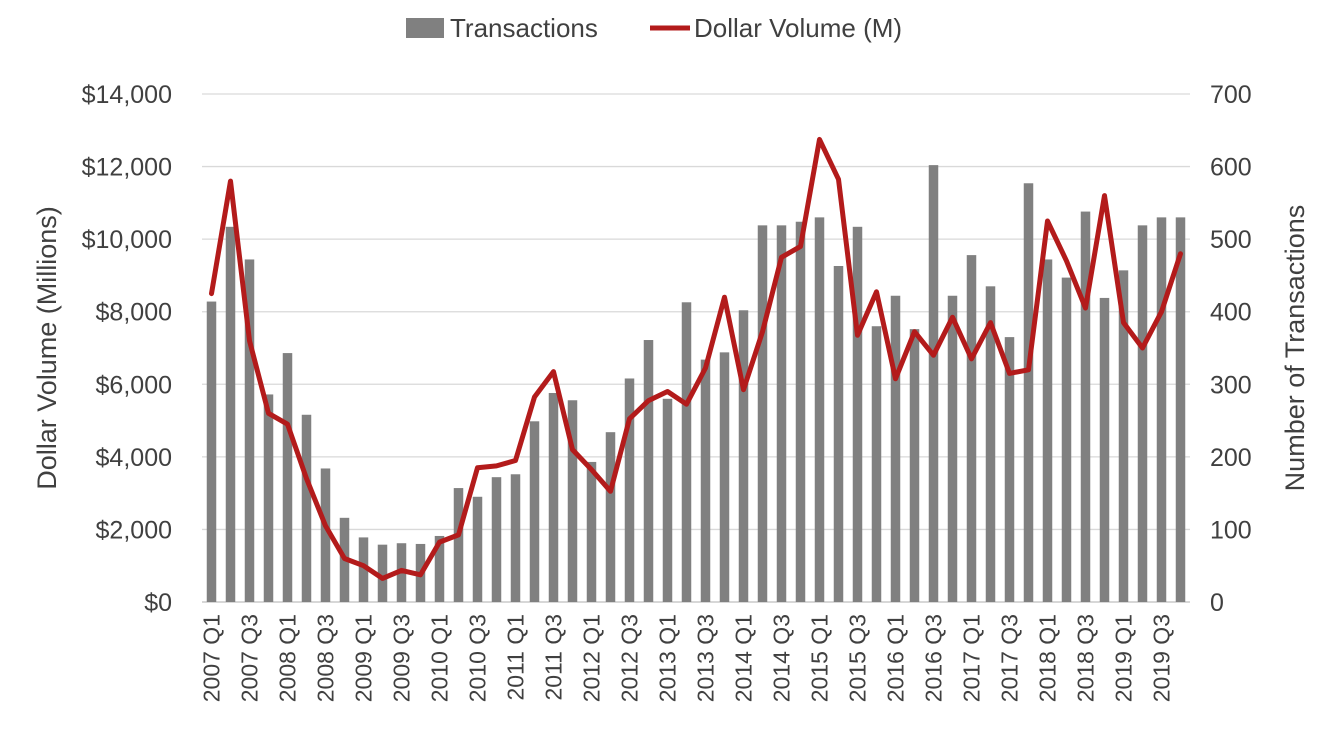 The image size is (1338, 745). I want to click on bar-transactions-2013-q2, so click(686, 452).